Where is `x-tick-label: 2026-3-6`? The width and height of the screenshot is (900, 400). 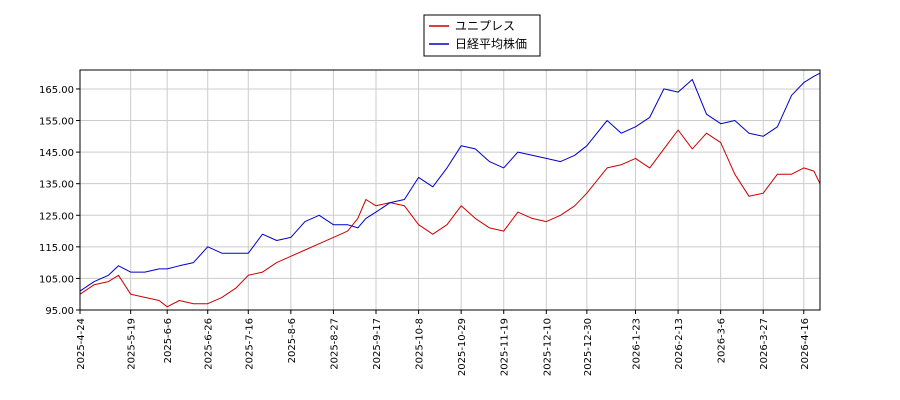
x-tick-label: 2026-3-6 is located at coordinates (722, 340).